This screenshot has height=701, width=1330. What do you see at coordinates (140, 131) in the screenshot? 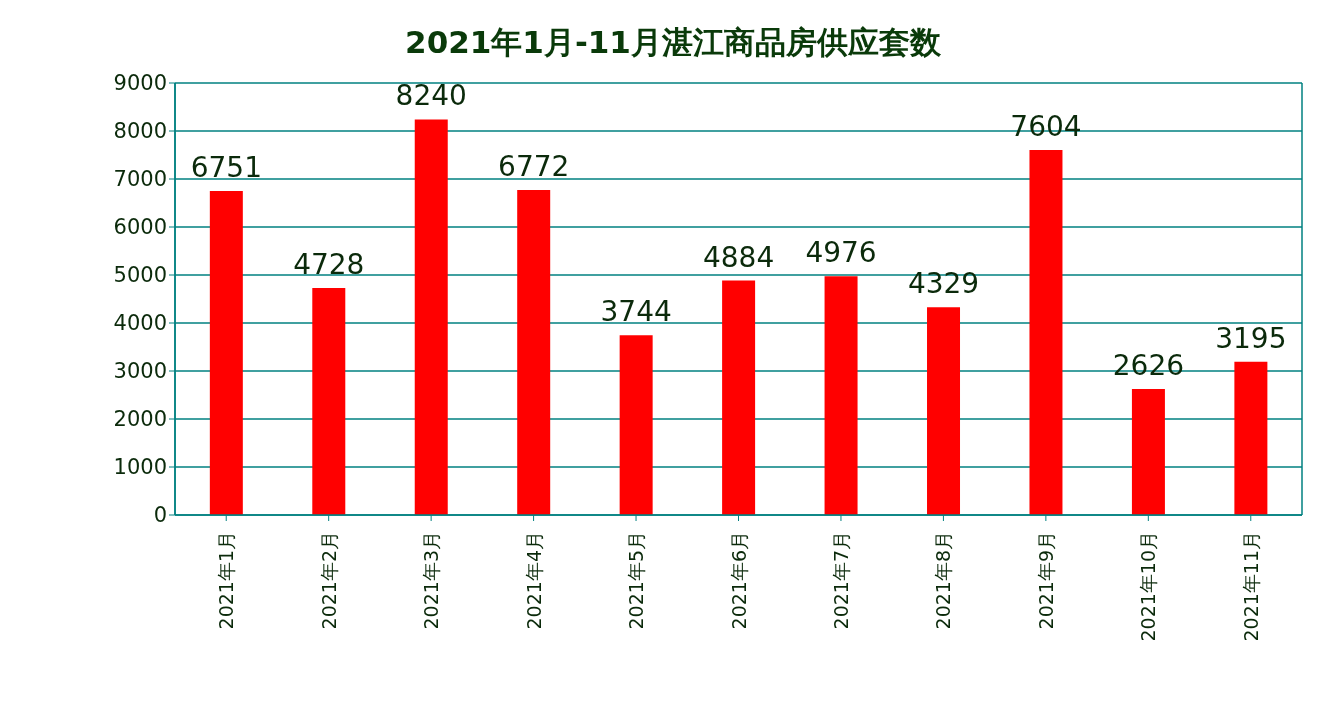
I see `y-tick-label: 8000` at bounding box center [140, 131].